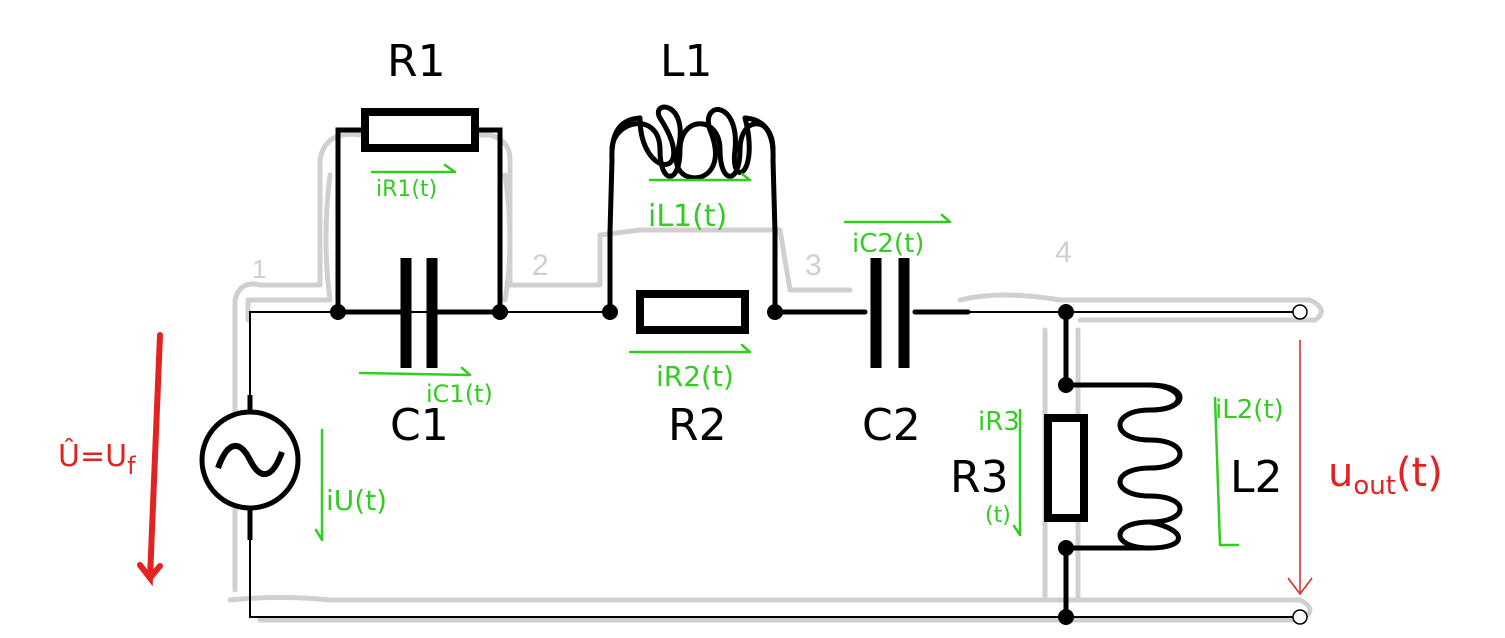 The height and width of the screenshot is (638, 1505). I want to click on output-voltage-label: uout(t), so click(1385, 475).